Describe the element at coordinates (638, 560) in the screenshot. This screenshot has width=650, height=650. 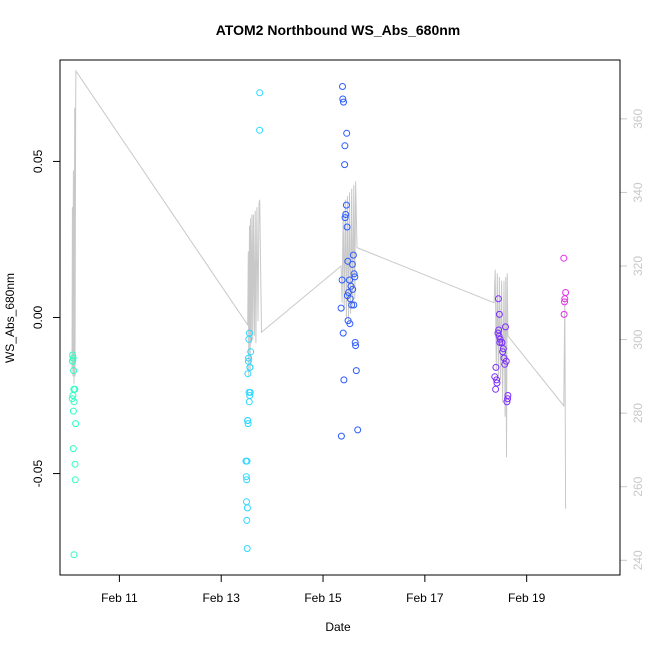
I see `y2-tick-label: 240` at that location.